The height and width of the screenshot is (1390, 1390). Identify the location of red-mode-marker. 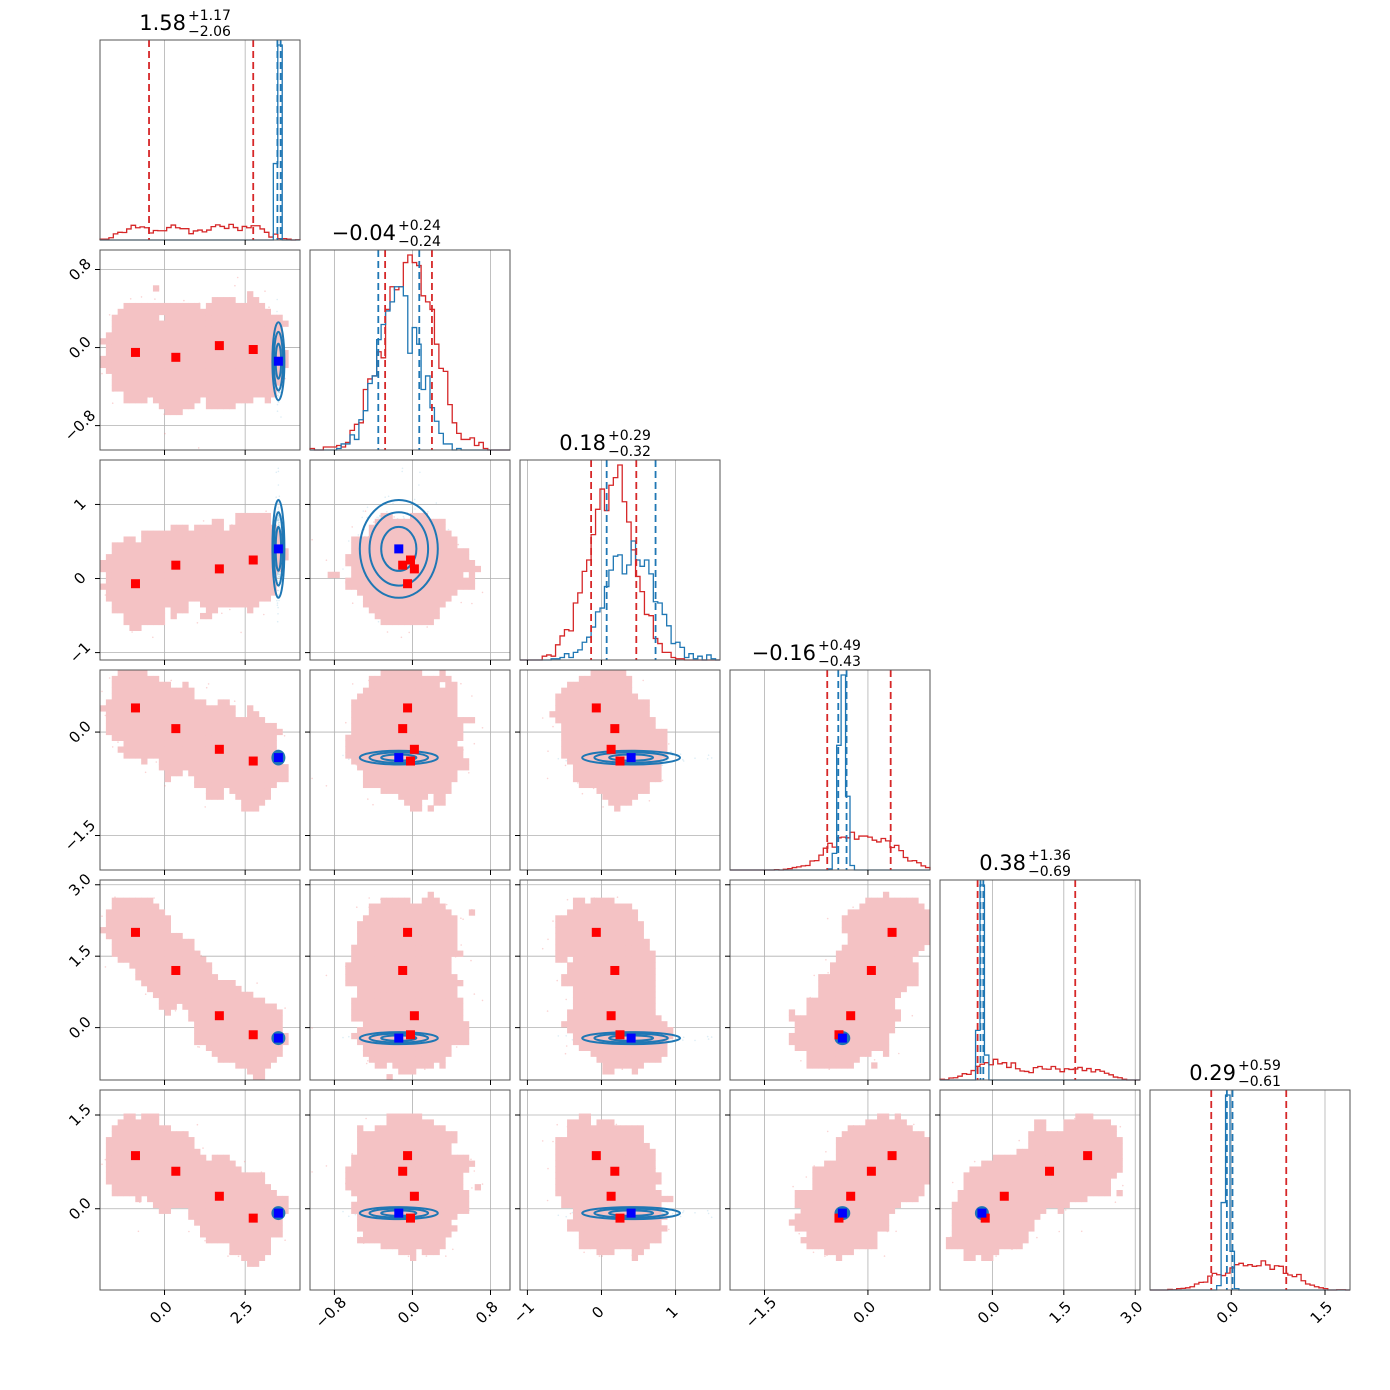
(219, 569).